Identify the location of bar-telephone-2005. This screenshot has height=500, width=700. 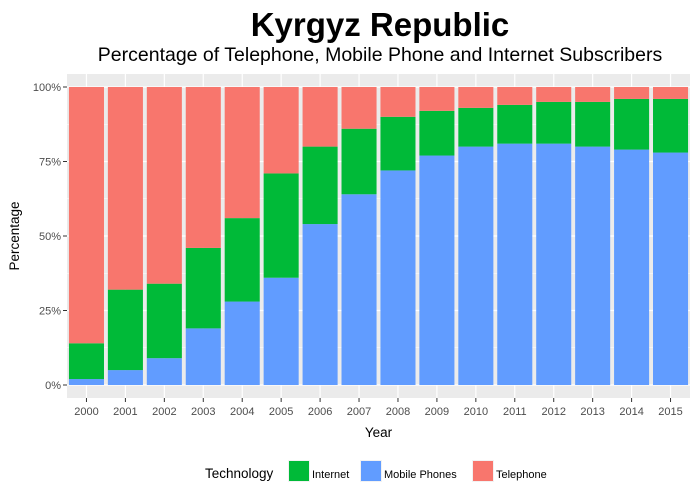
(281, 130).